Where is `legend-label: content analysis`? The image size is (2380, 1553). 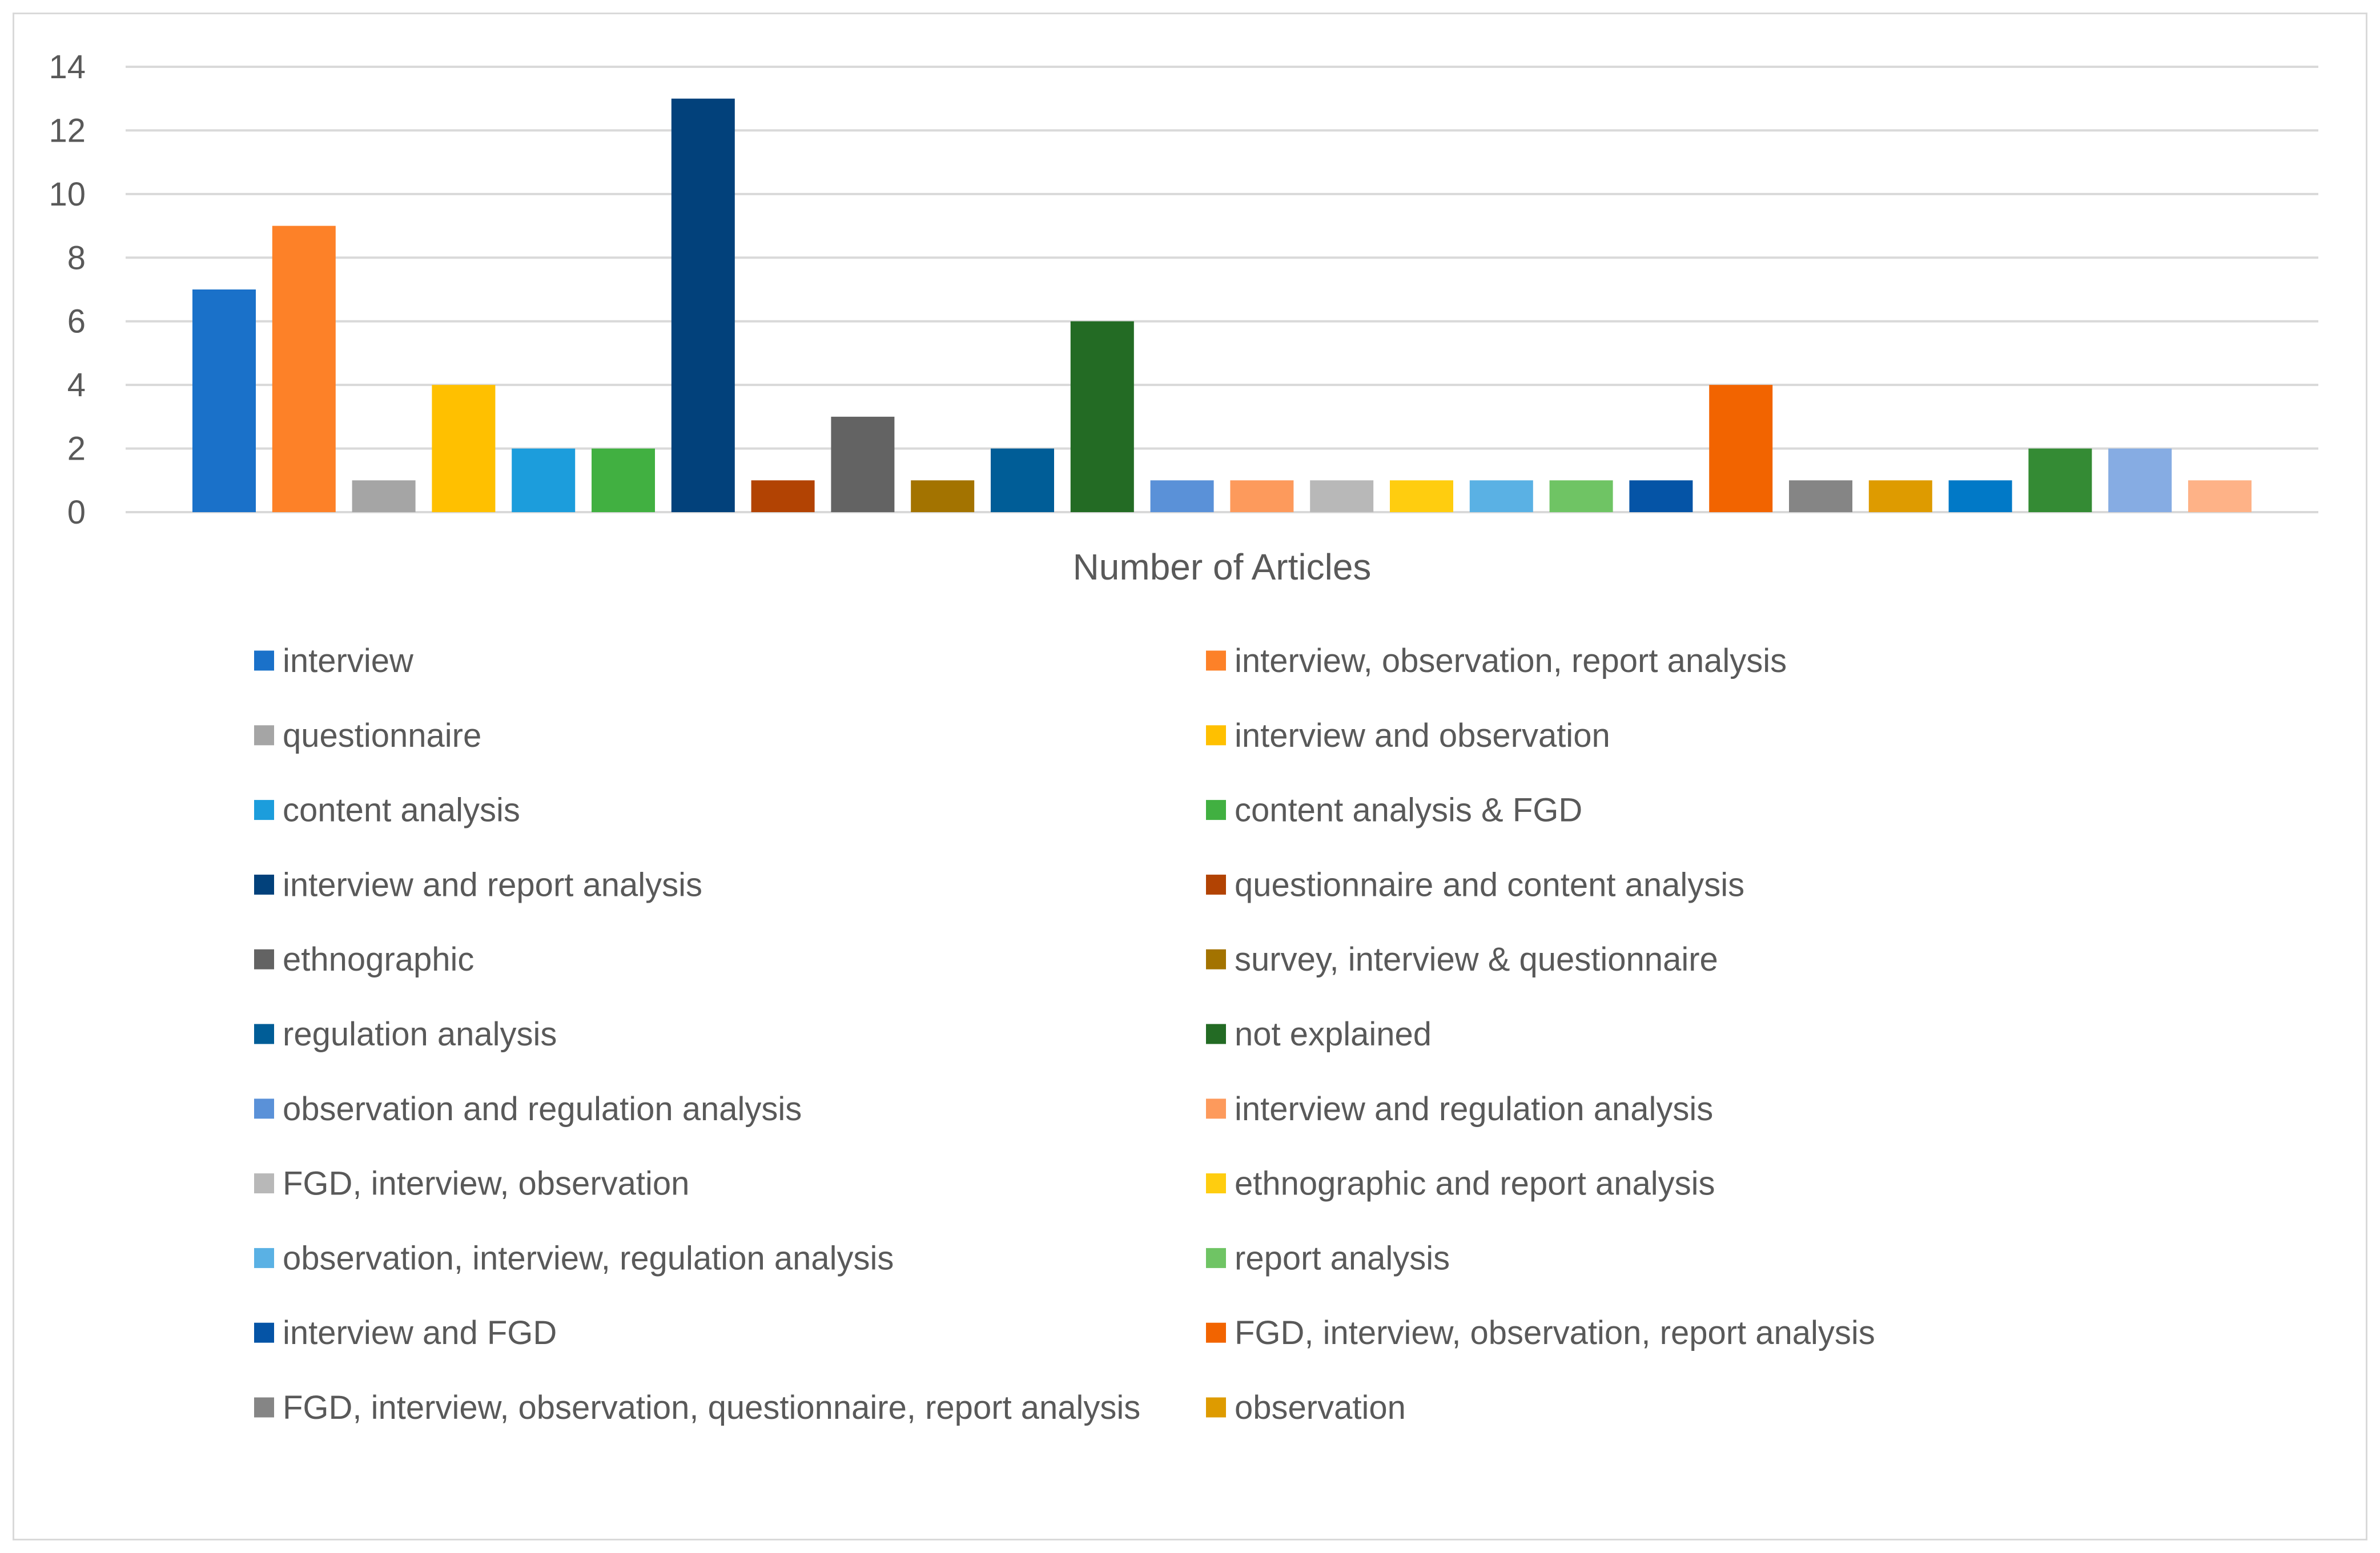
legend-label: content analysis is located at coordinates (401, 810).